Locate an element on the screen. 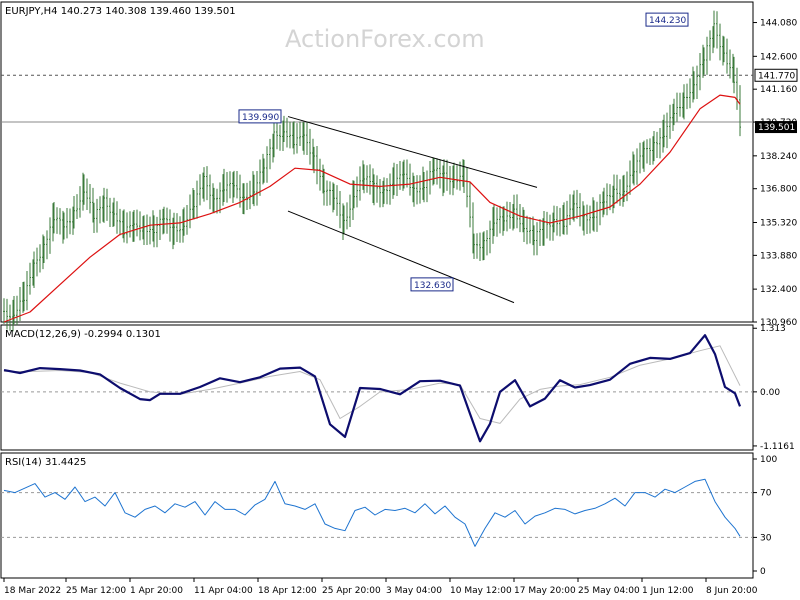 Image resolution: width=800 pixels, height=600 pixels. x-tick-label: 25 Mar 12:00 is located at coordinates (96, 591).